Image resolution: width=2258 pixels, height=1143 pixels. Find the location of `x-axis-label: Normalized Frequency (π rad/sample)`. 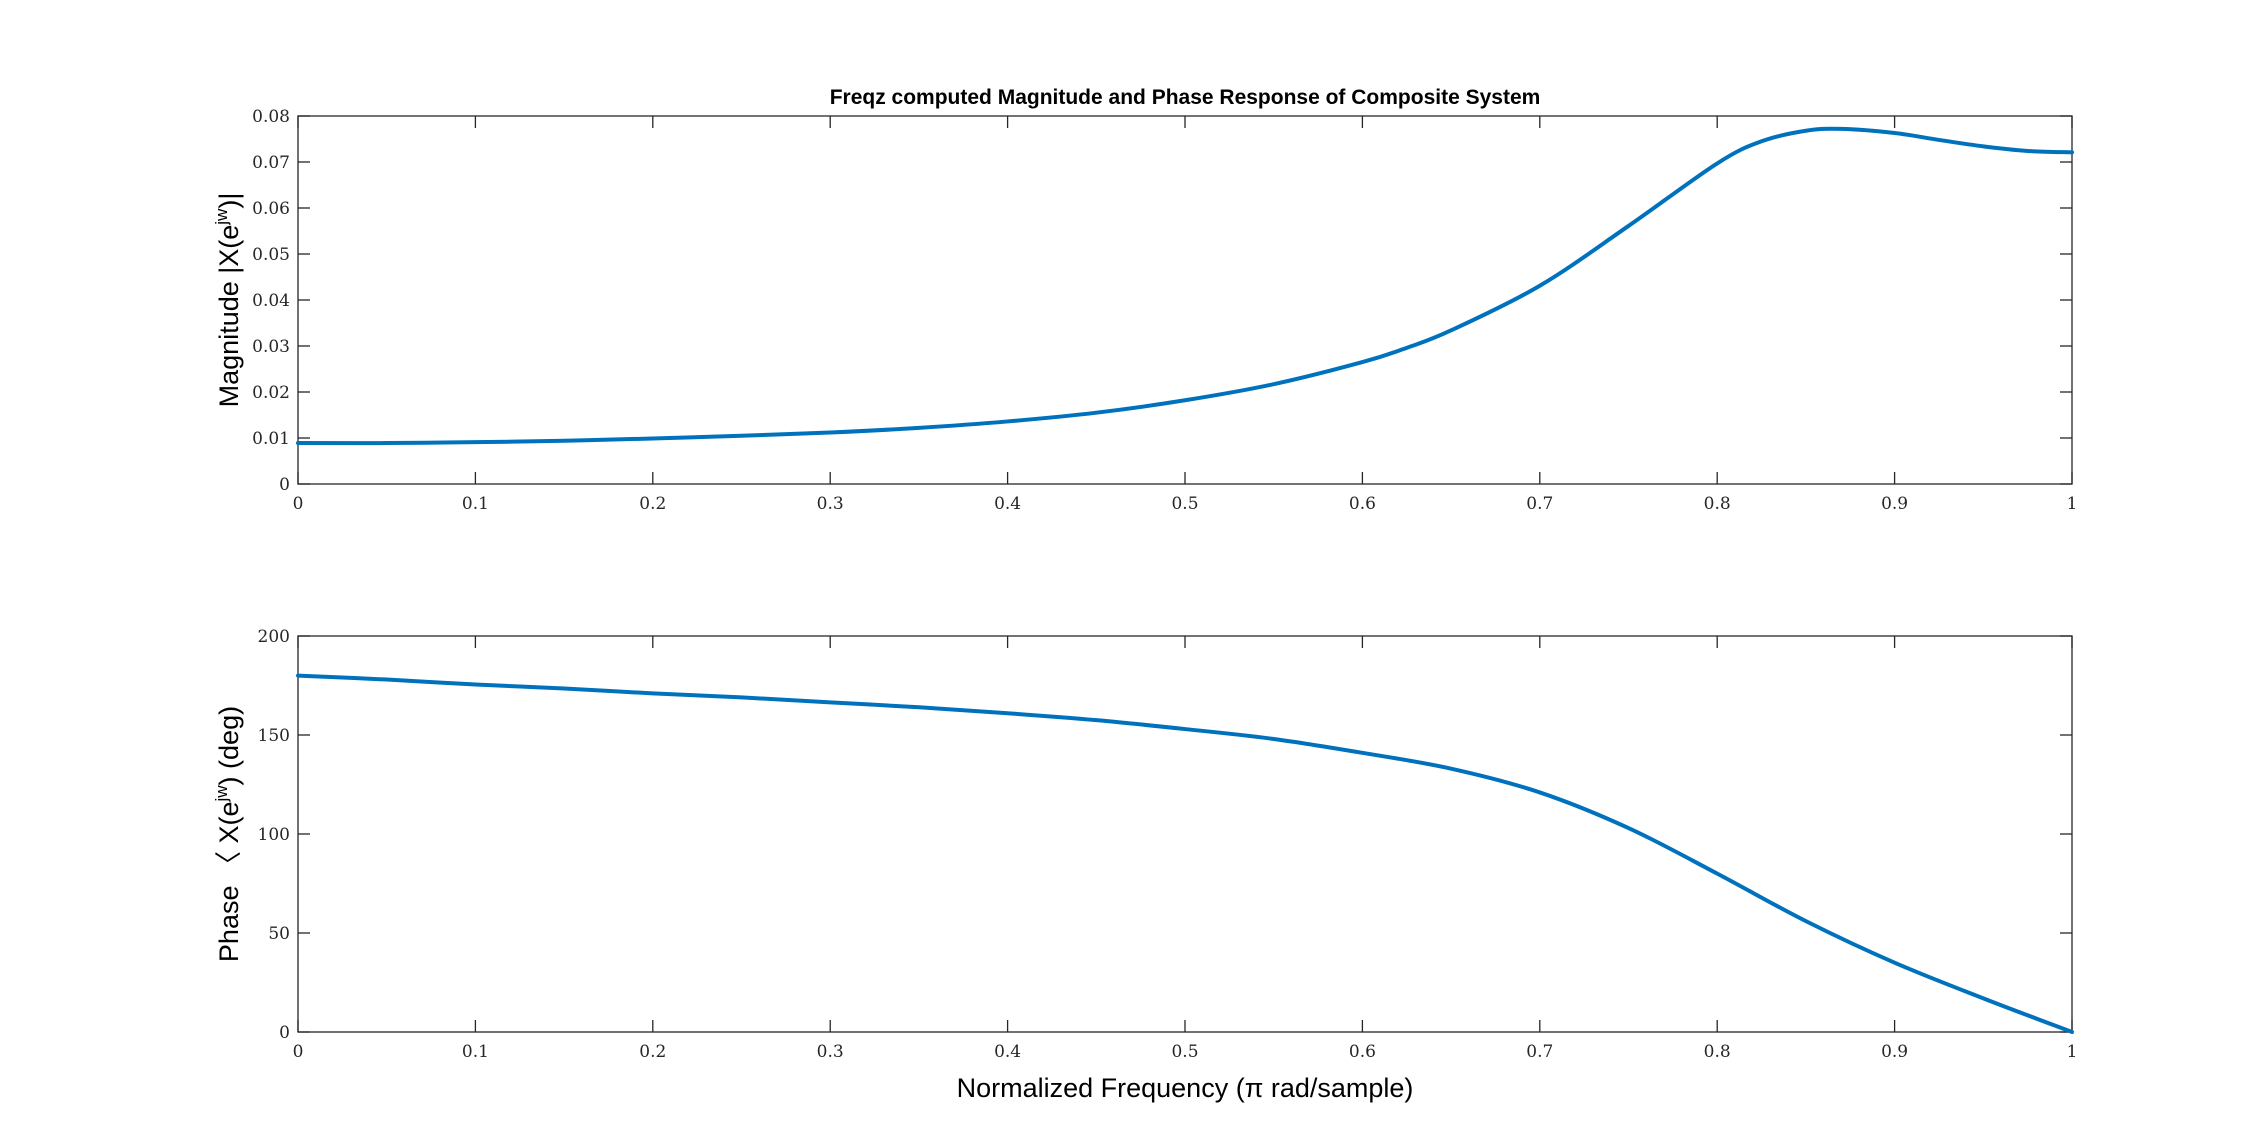

x-axis-label: Normalized Frequency (π rad/sample) is located at coordinates (1185, 1088).